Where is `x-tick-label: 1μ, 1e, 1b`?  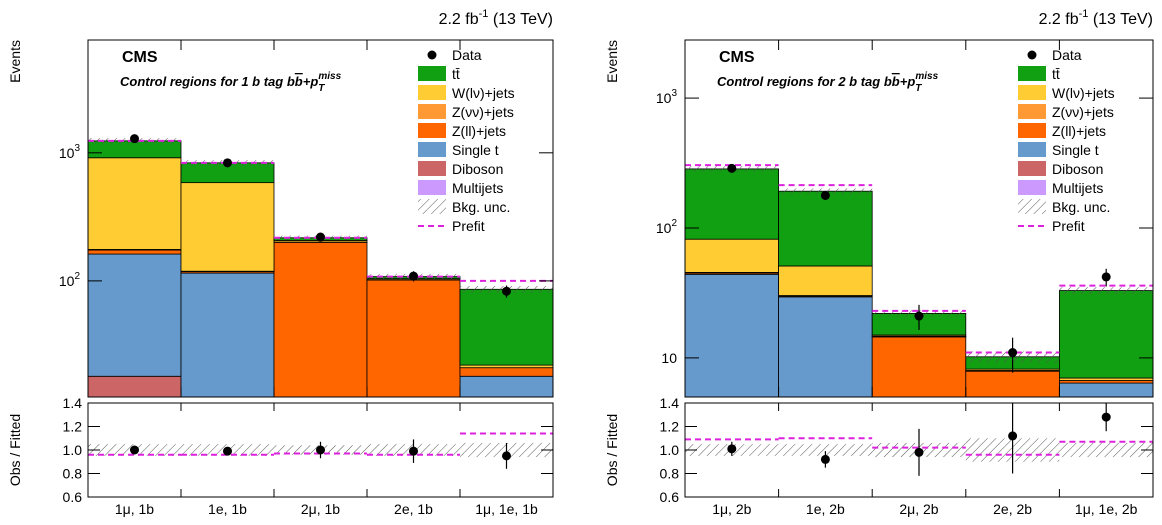
x-tick-label: 1μ, 1e, 1b is located at coordinates (506, 509).